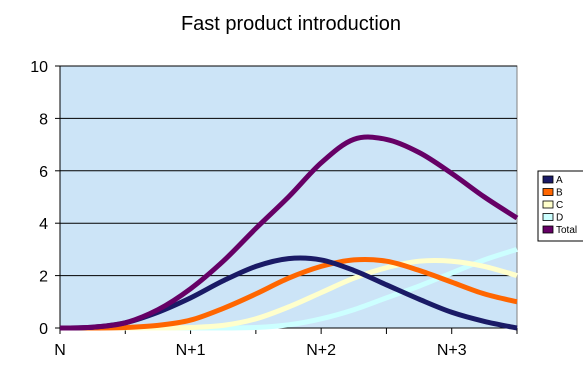  Describe the element at coordinates (548, 217) in the screenshot. I see `legend-swatch-d` at that location.